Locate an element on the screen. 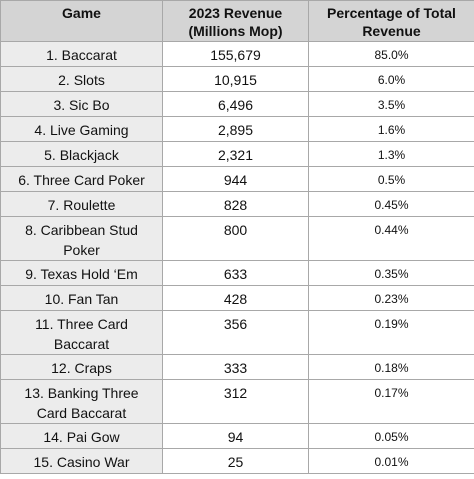 Image resolution: width=474 pixels, height=479 pixels. percentage-cell: 0.44% is located at coordinates (391, 238).